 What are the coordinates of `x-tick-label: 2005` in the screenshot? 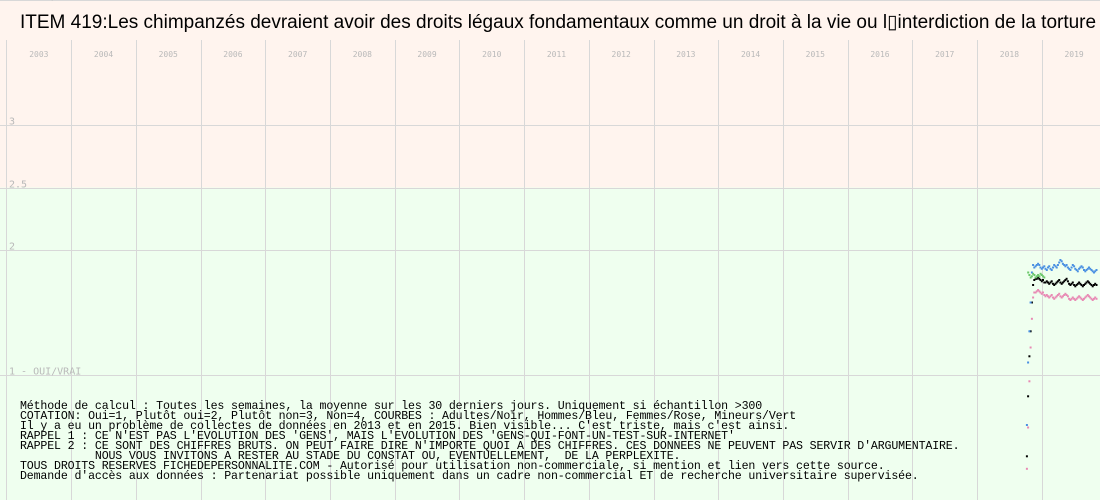 It's located at (168, 54).